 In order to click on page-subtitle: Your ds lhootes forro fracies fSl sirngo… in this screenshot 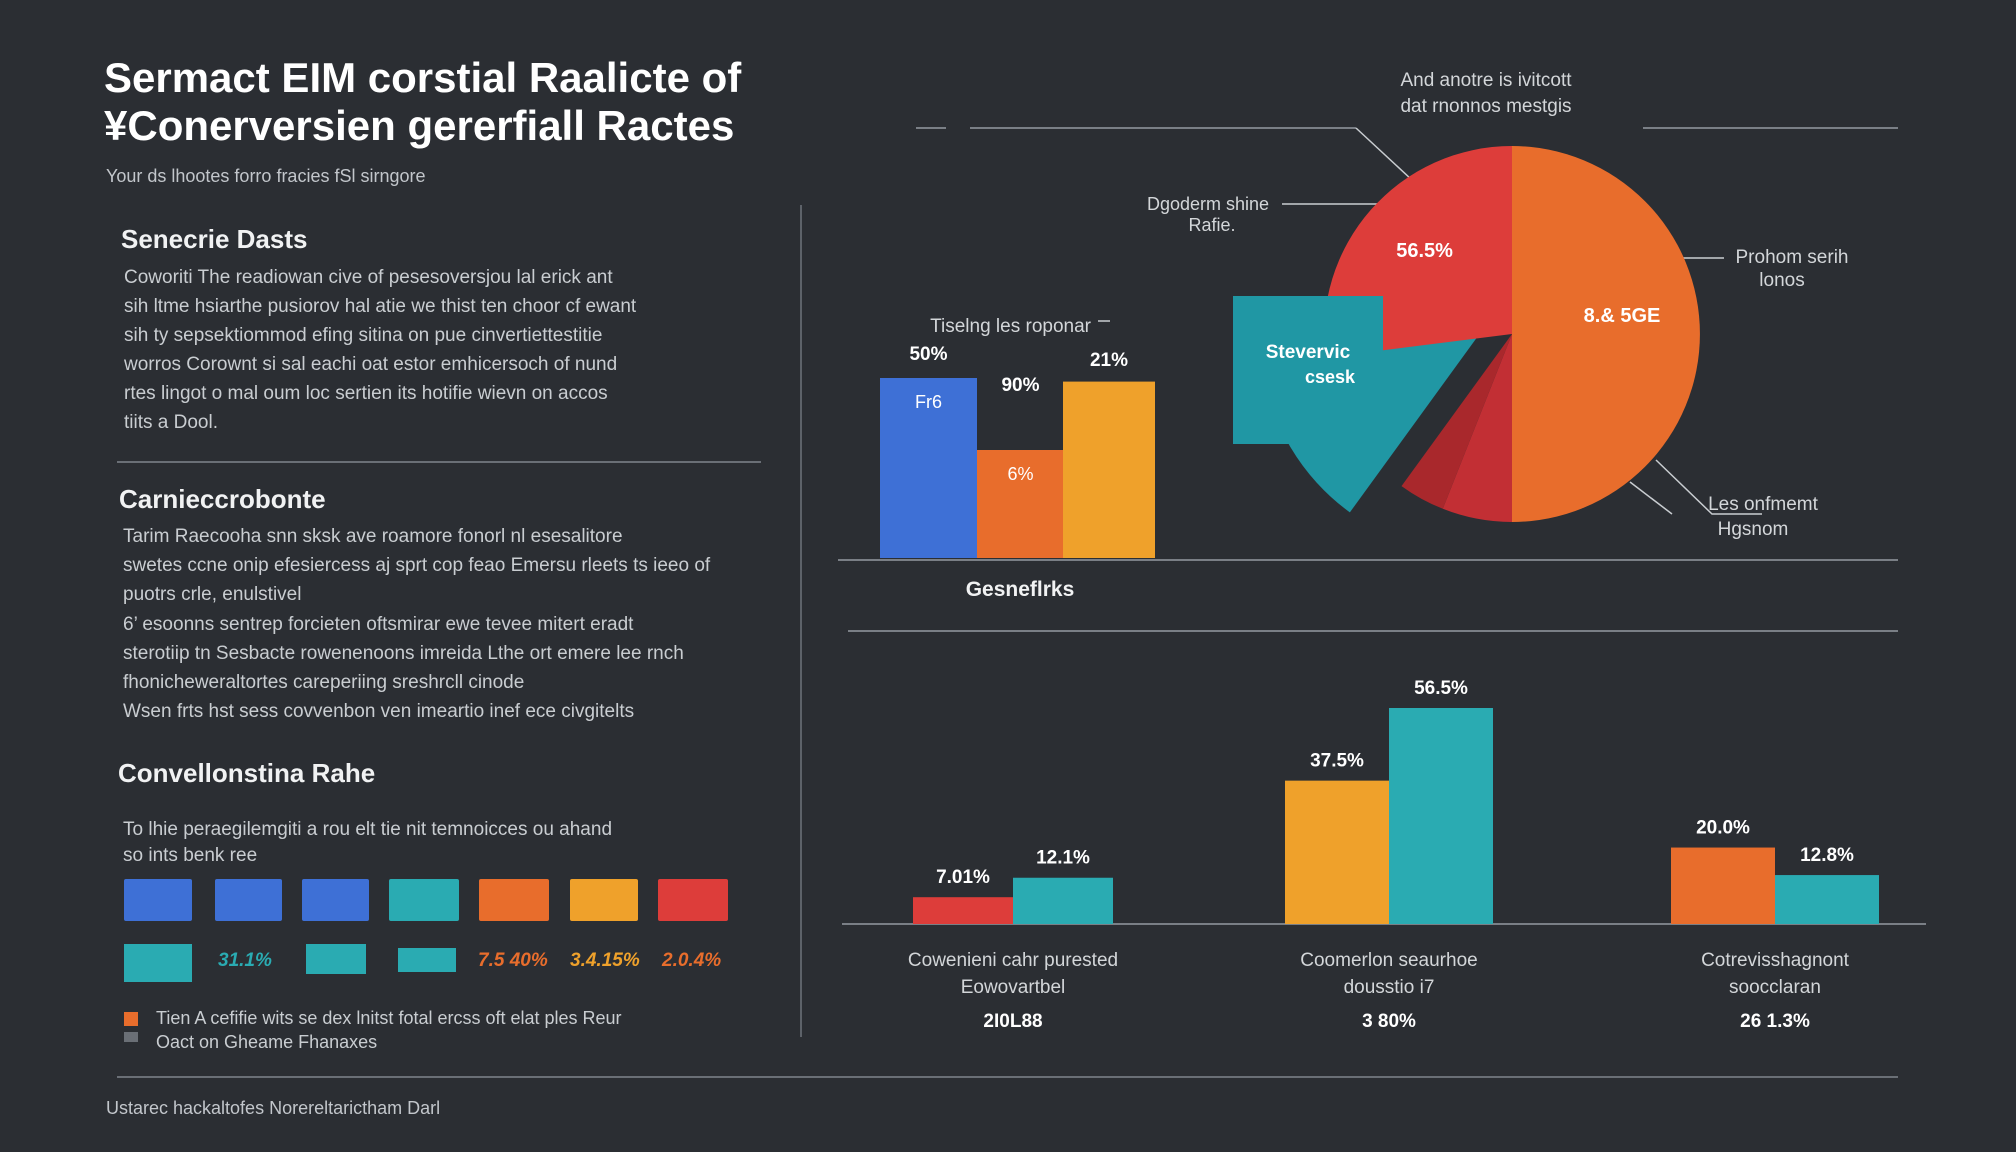, I will do `click(266, 176)`.